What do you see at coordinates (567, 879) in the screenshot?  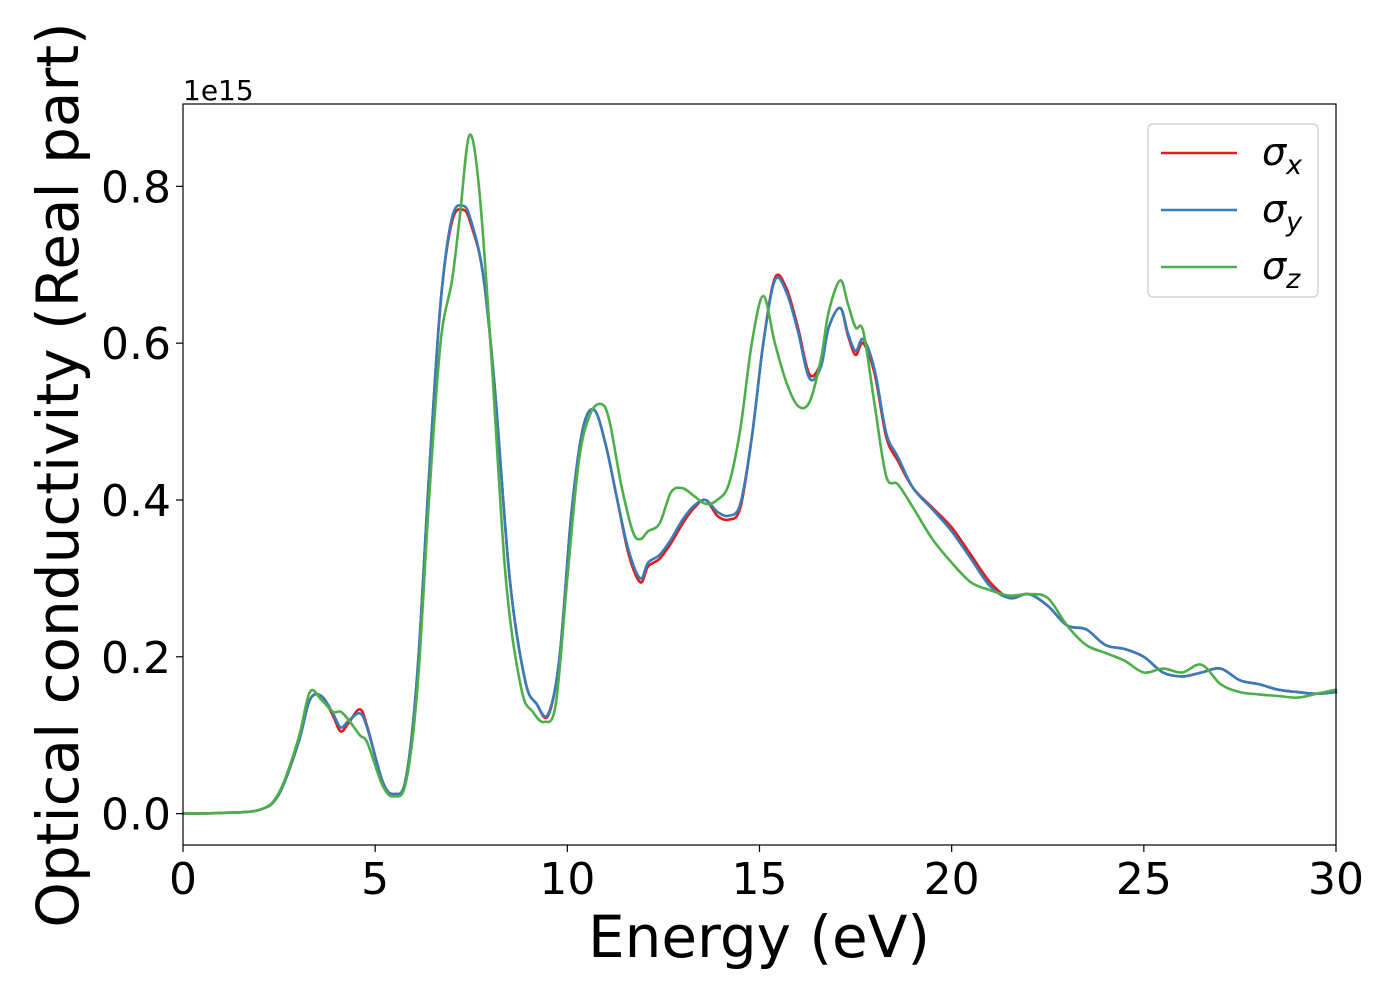 I see `x-tick-label: 10` at bounding box center [567, 879].